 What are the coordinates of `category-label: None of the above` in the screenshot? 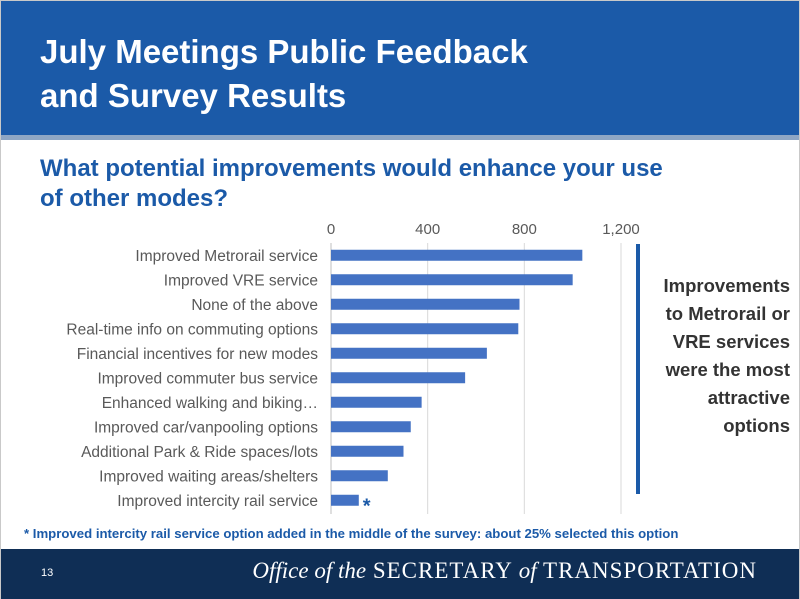 It's located at (254, 305).